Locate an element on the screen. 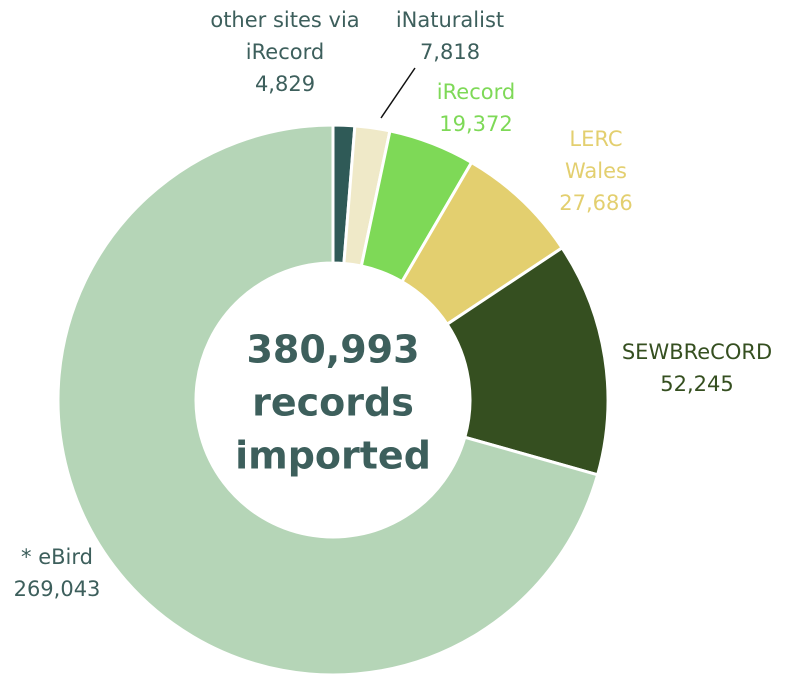 This screenshot has width=793, height=675. slice-label: other sites via iRecord 4,829 is located at coordinates (285, 52).